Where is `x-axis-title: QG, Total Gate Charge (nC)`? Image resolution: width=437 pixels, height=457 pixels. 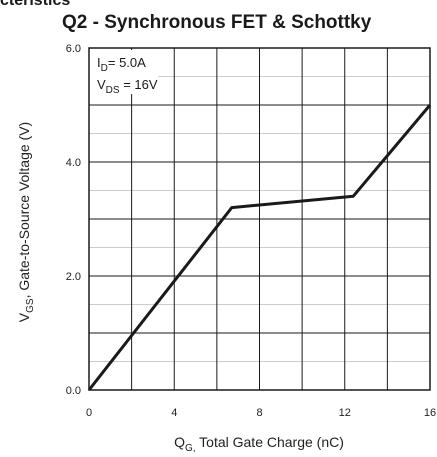 x-axis-title: QG, Total Gate Charge (nC) is located at coordinates (259, 444).